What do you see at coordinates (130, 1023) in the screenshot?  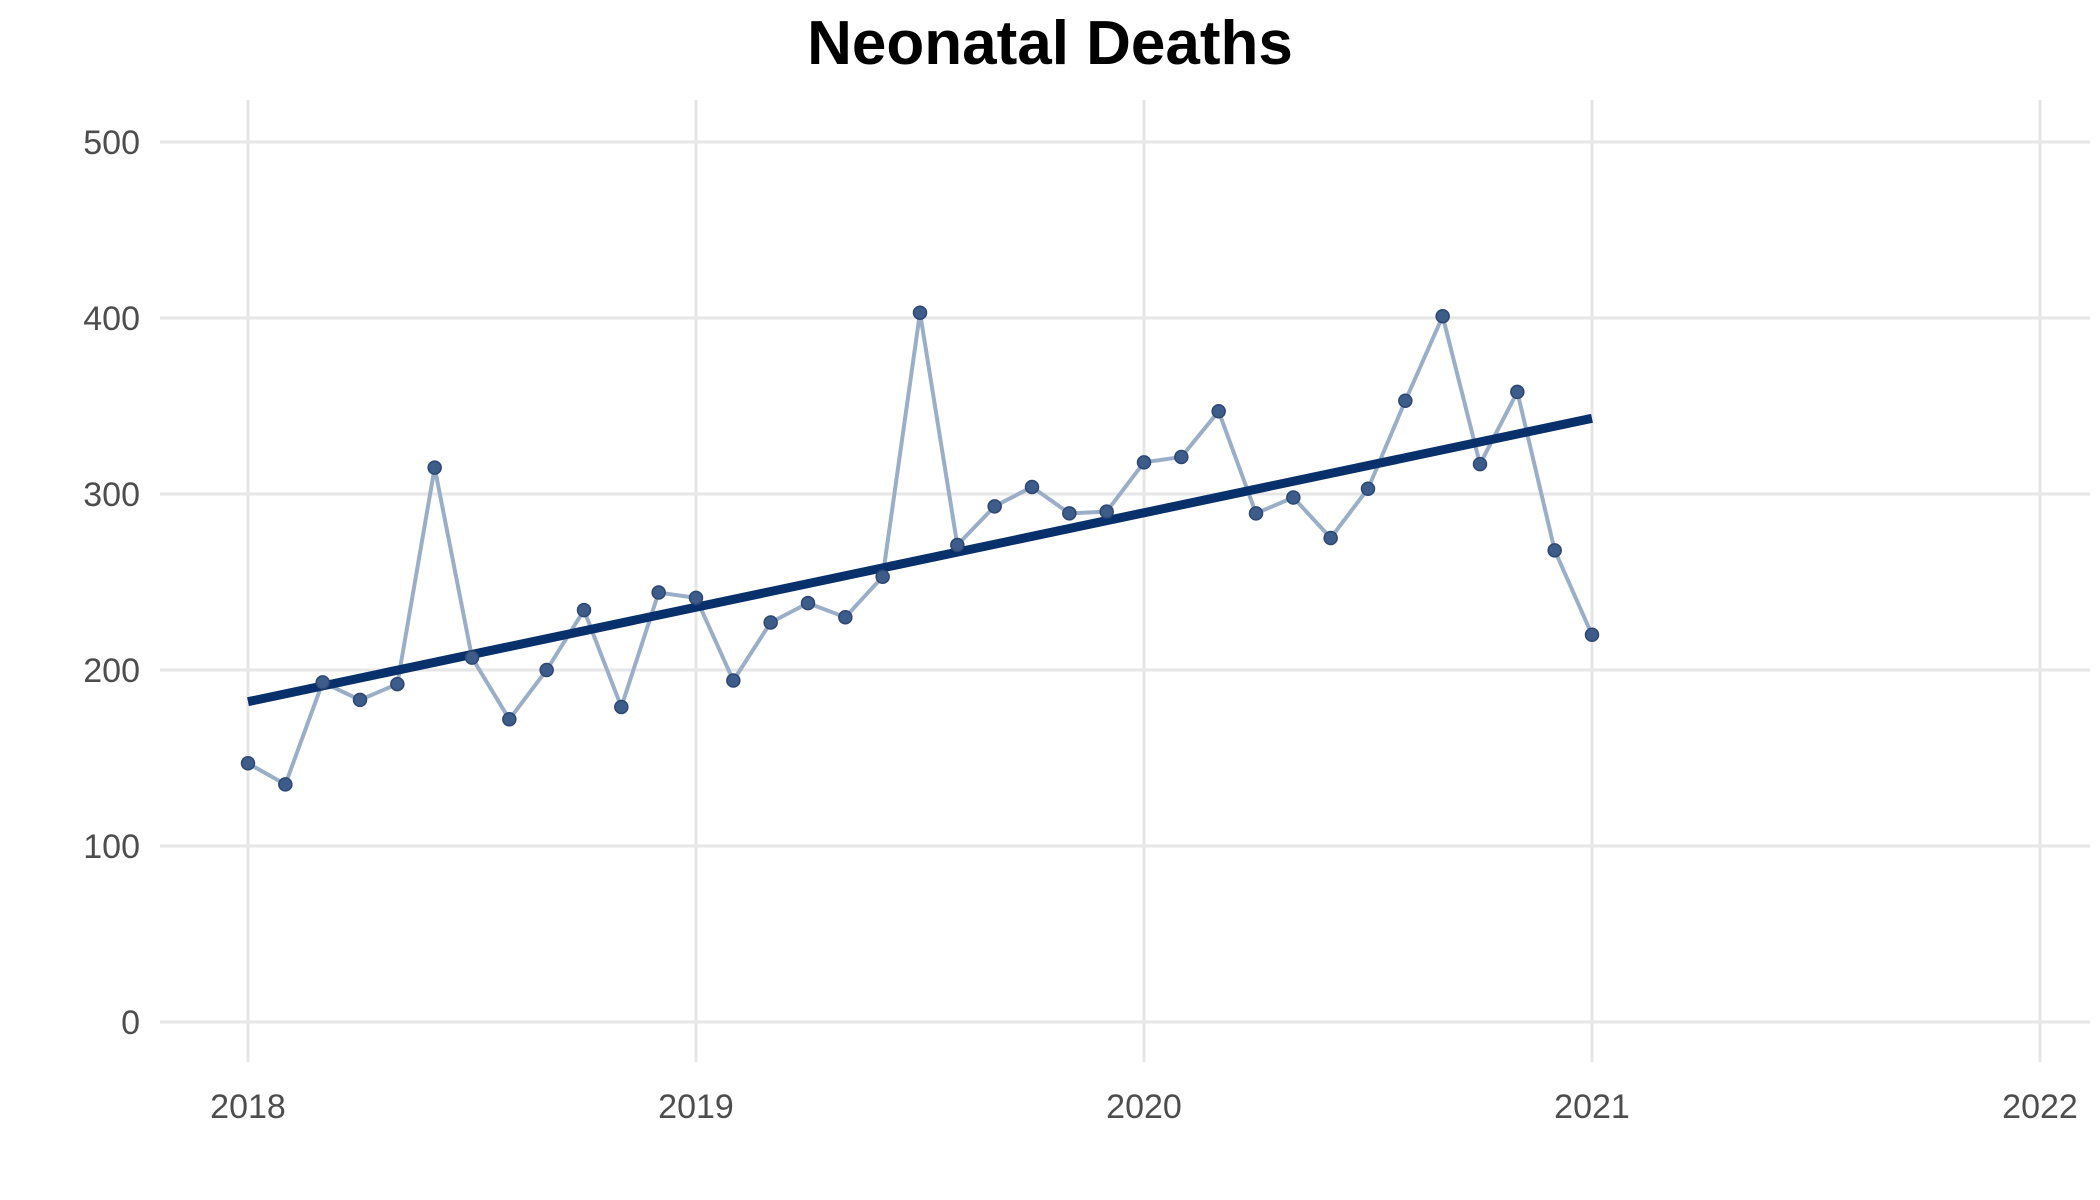 I see `y-tick-label: 0` at bounding box center [130, 1023].